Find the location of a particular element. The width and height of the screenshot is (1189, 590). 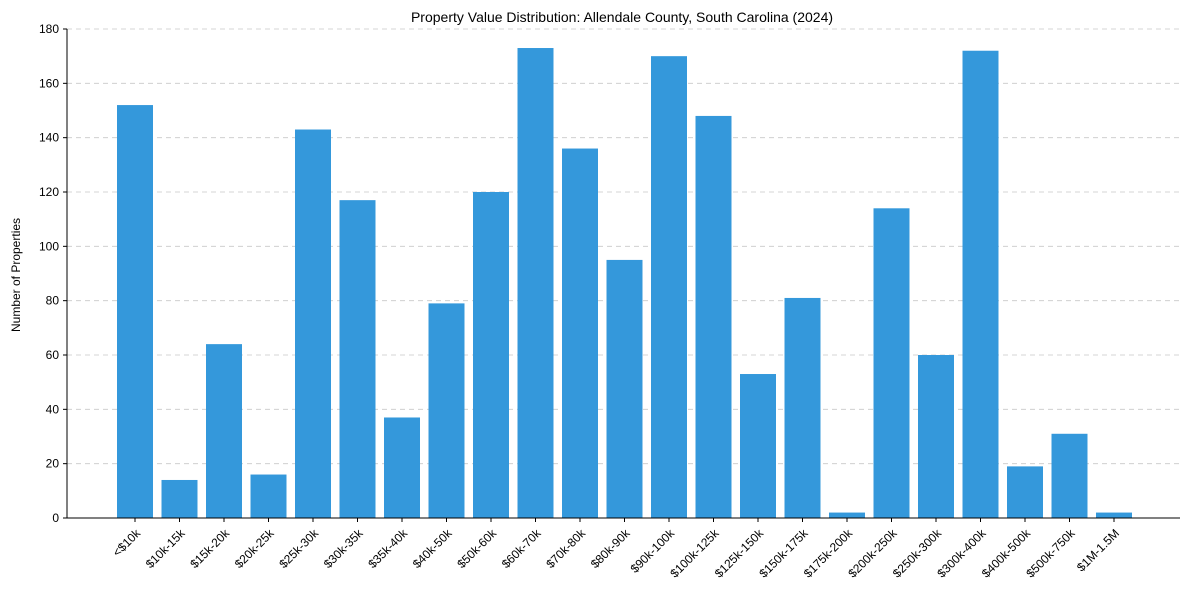

x-tick-label: <$10k is located at coordinates (127, 543).